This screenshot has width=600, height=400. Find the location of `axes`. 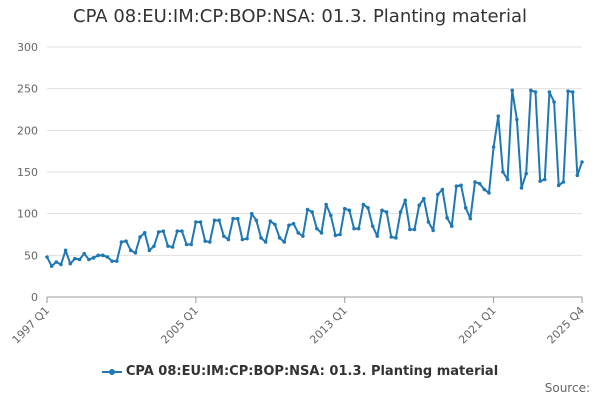

axes is located at coordinates (314, 299).